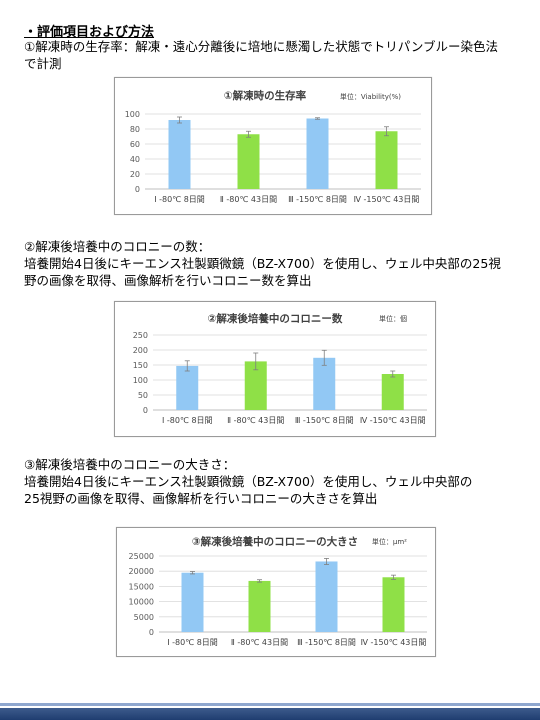 This screenshot has width=540, height=720. I want to click on y-tick-label: 80, so click(135, 129).